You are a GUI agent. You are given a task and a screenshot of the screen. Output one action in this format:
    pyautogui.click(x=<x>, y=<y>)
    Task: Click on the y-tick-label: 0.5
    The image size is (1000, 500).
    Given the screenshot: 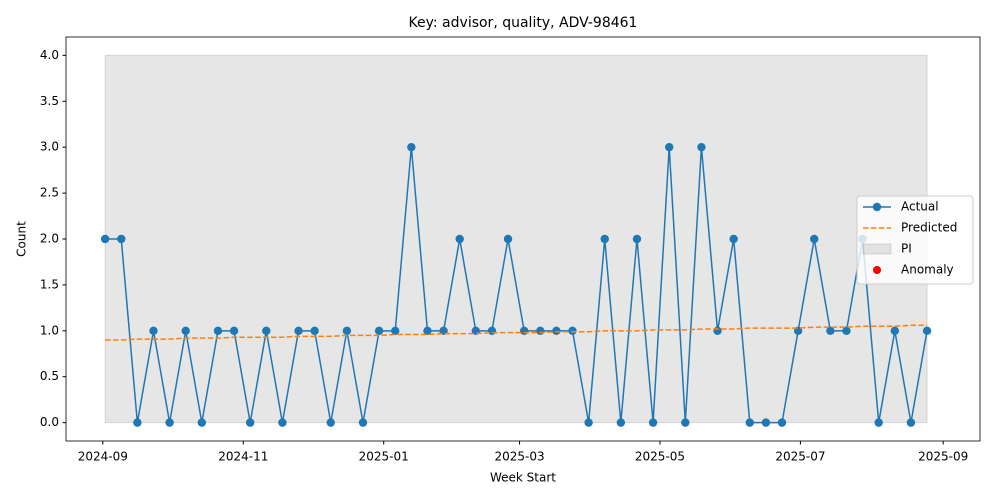 What is the action you would take?
    pyautogui.click(x=49, y=376)
    